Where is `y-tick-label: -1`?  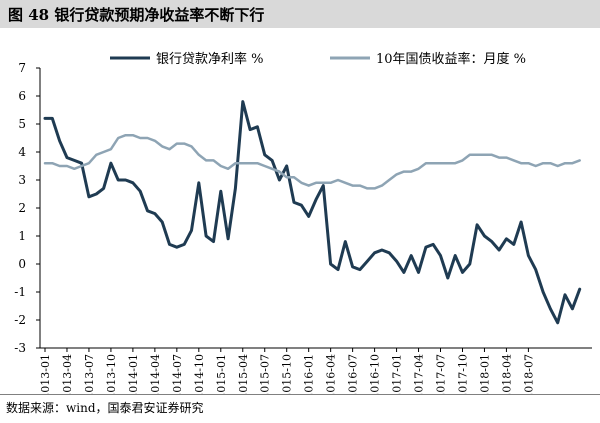 y-tick-label: -1 is located at coordinates (20, 292).